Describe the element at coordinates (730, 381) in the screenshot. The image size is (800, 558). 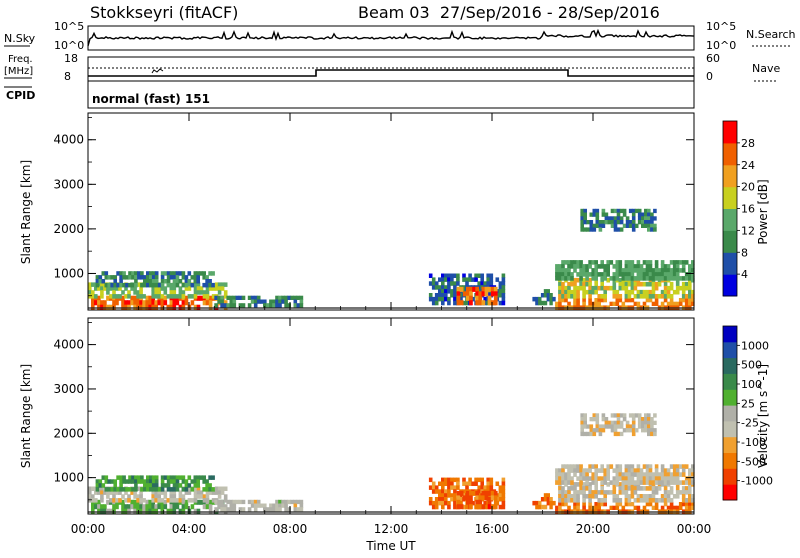
I see `velocity-colorbar-swatch` at that location.